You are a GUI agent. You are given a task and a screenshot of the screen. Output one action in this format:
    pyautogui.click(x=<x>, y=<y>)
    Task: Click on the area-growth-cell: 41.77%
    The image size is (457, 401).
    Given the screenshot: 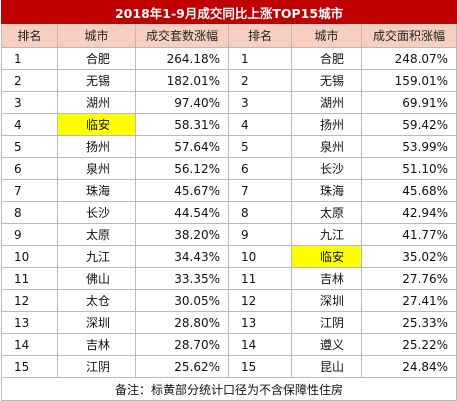 What is the action you would take?
    pyautogui.click(x=408, y=234)
    